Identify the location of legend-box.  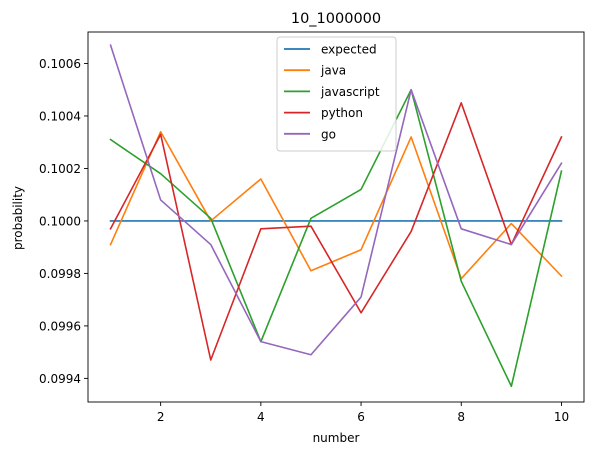
(336, 94).